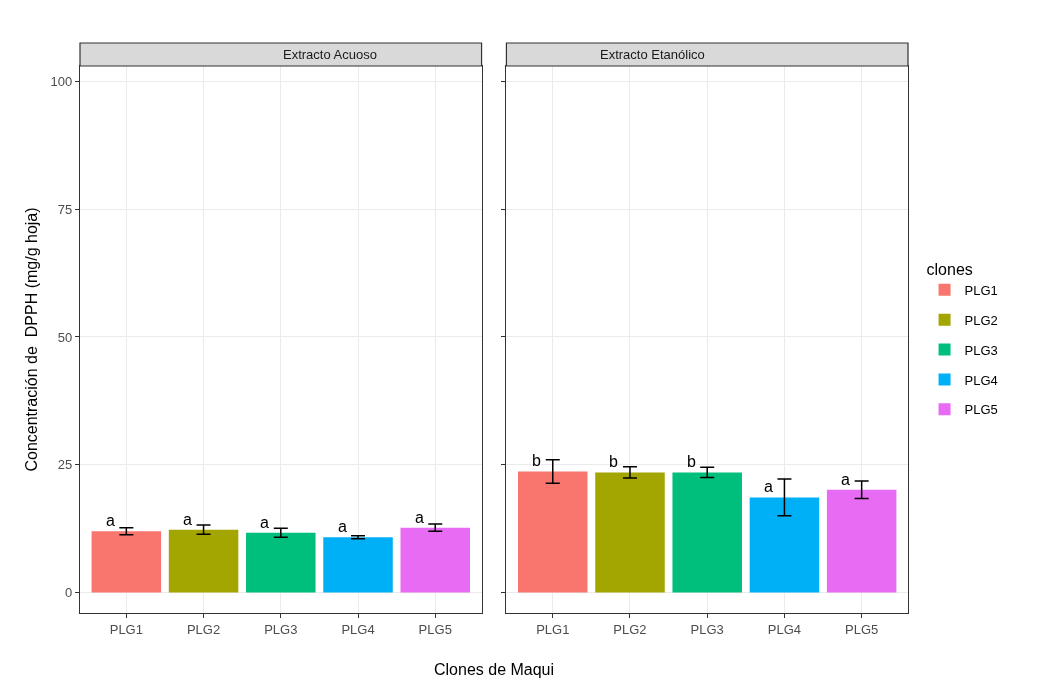 This screenshot has width=1038, height=685. I want to click on y-tick-label: 0, so click(69, 593).